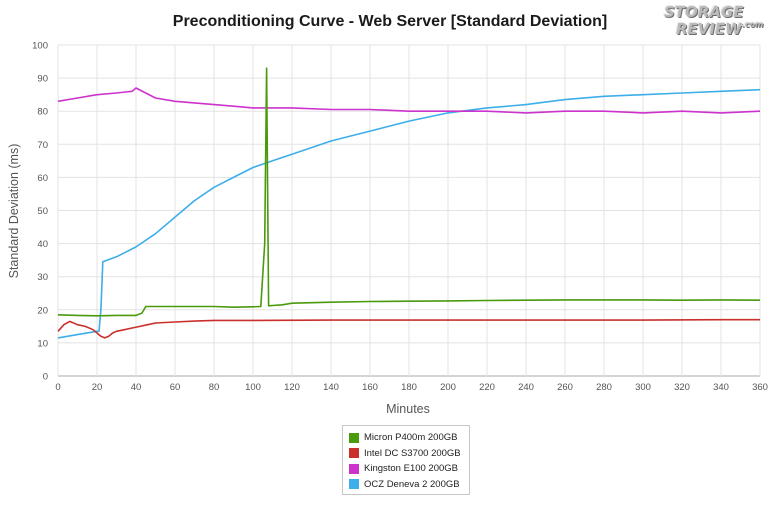 This screenshot has width=780, height=516. I want to click on y-tick-label: 70, so click(42, 145).